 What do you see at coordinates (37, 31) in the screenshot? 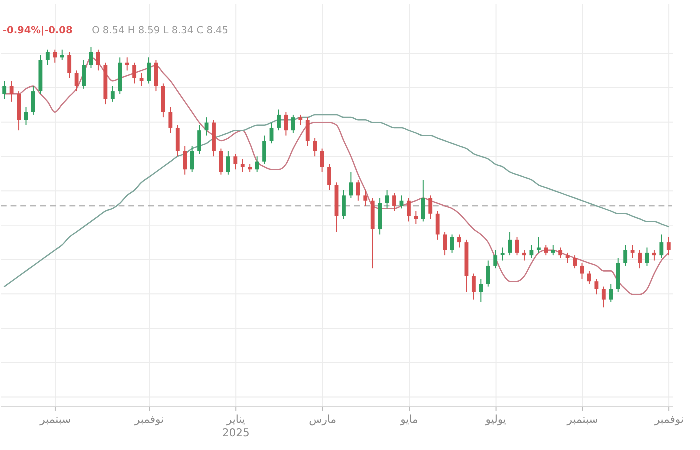
I see `text: -0.94%|-0.08` at bounding box center [37, 31].